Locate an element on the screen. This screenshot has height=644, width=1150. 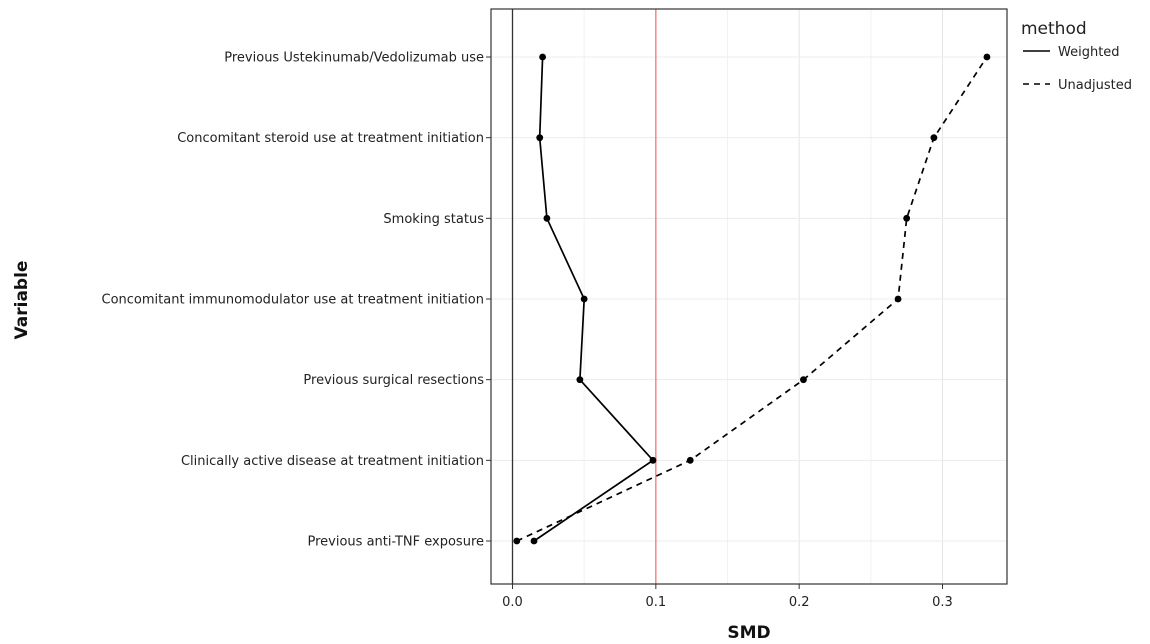
legend-label-weighted: Weighted is located at coordinates (1089, 52).